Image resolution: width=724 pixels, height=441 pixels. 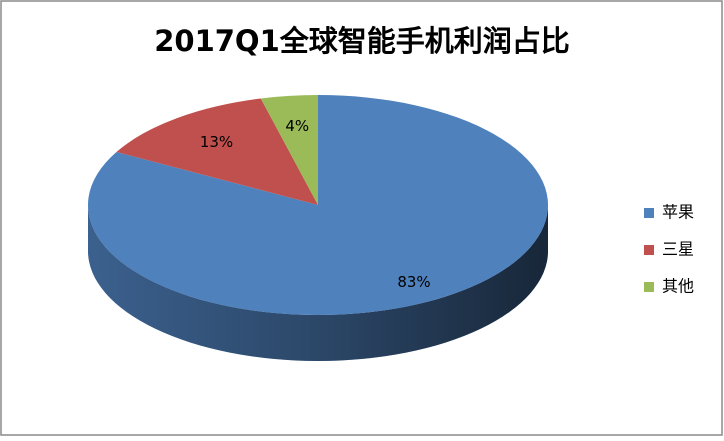 What do you see at coordinates (413, 282) in the screenshot?
I see `data-label: 83%` at bounding box center [413, 282].